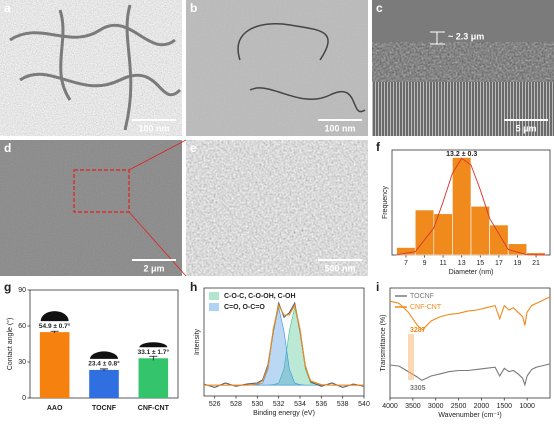 This screenshot has height=424, width=554. Describe the element at coordinates (463, 21) in the screenshot. I see `substrate-top` at that location.